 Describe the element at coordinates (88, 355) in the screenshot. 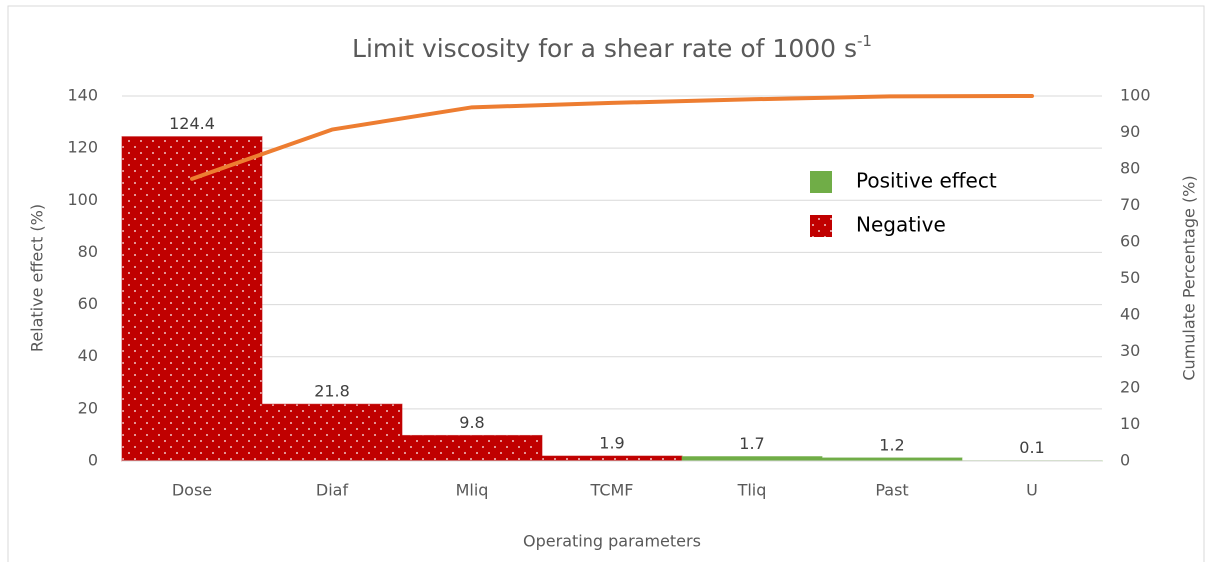

I see `y-tick-label: 40` at that location.